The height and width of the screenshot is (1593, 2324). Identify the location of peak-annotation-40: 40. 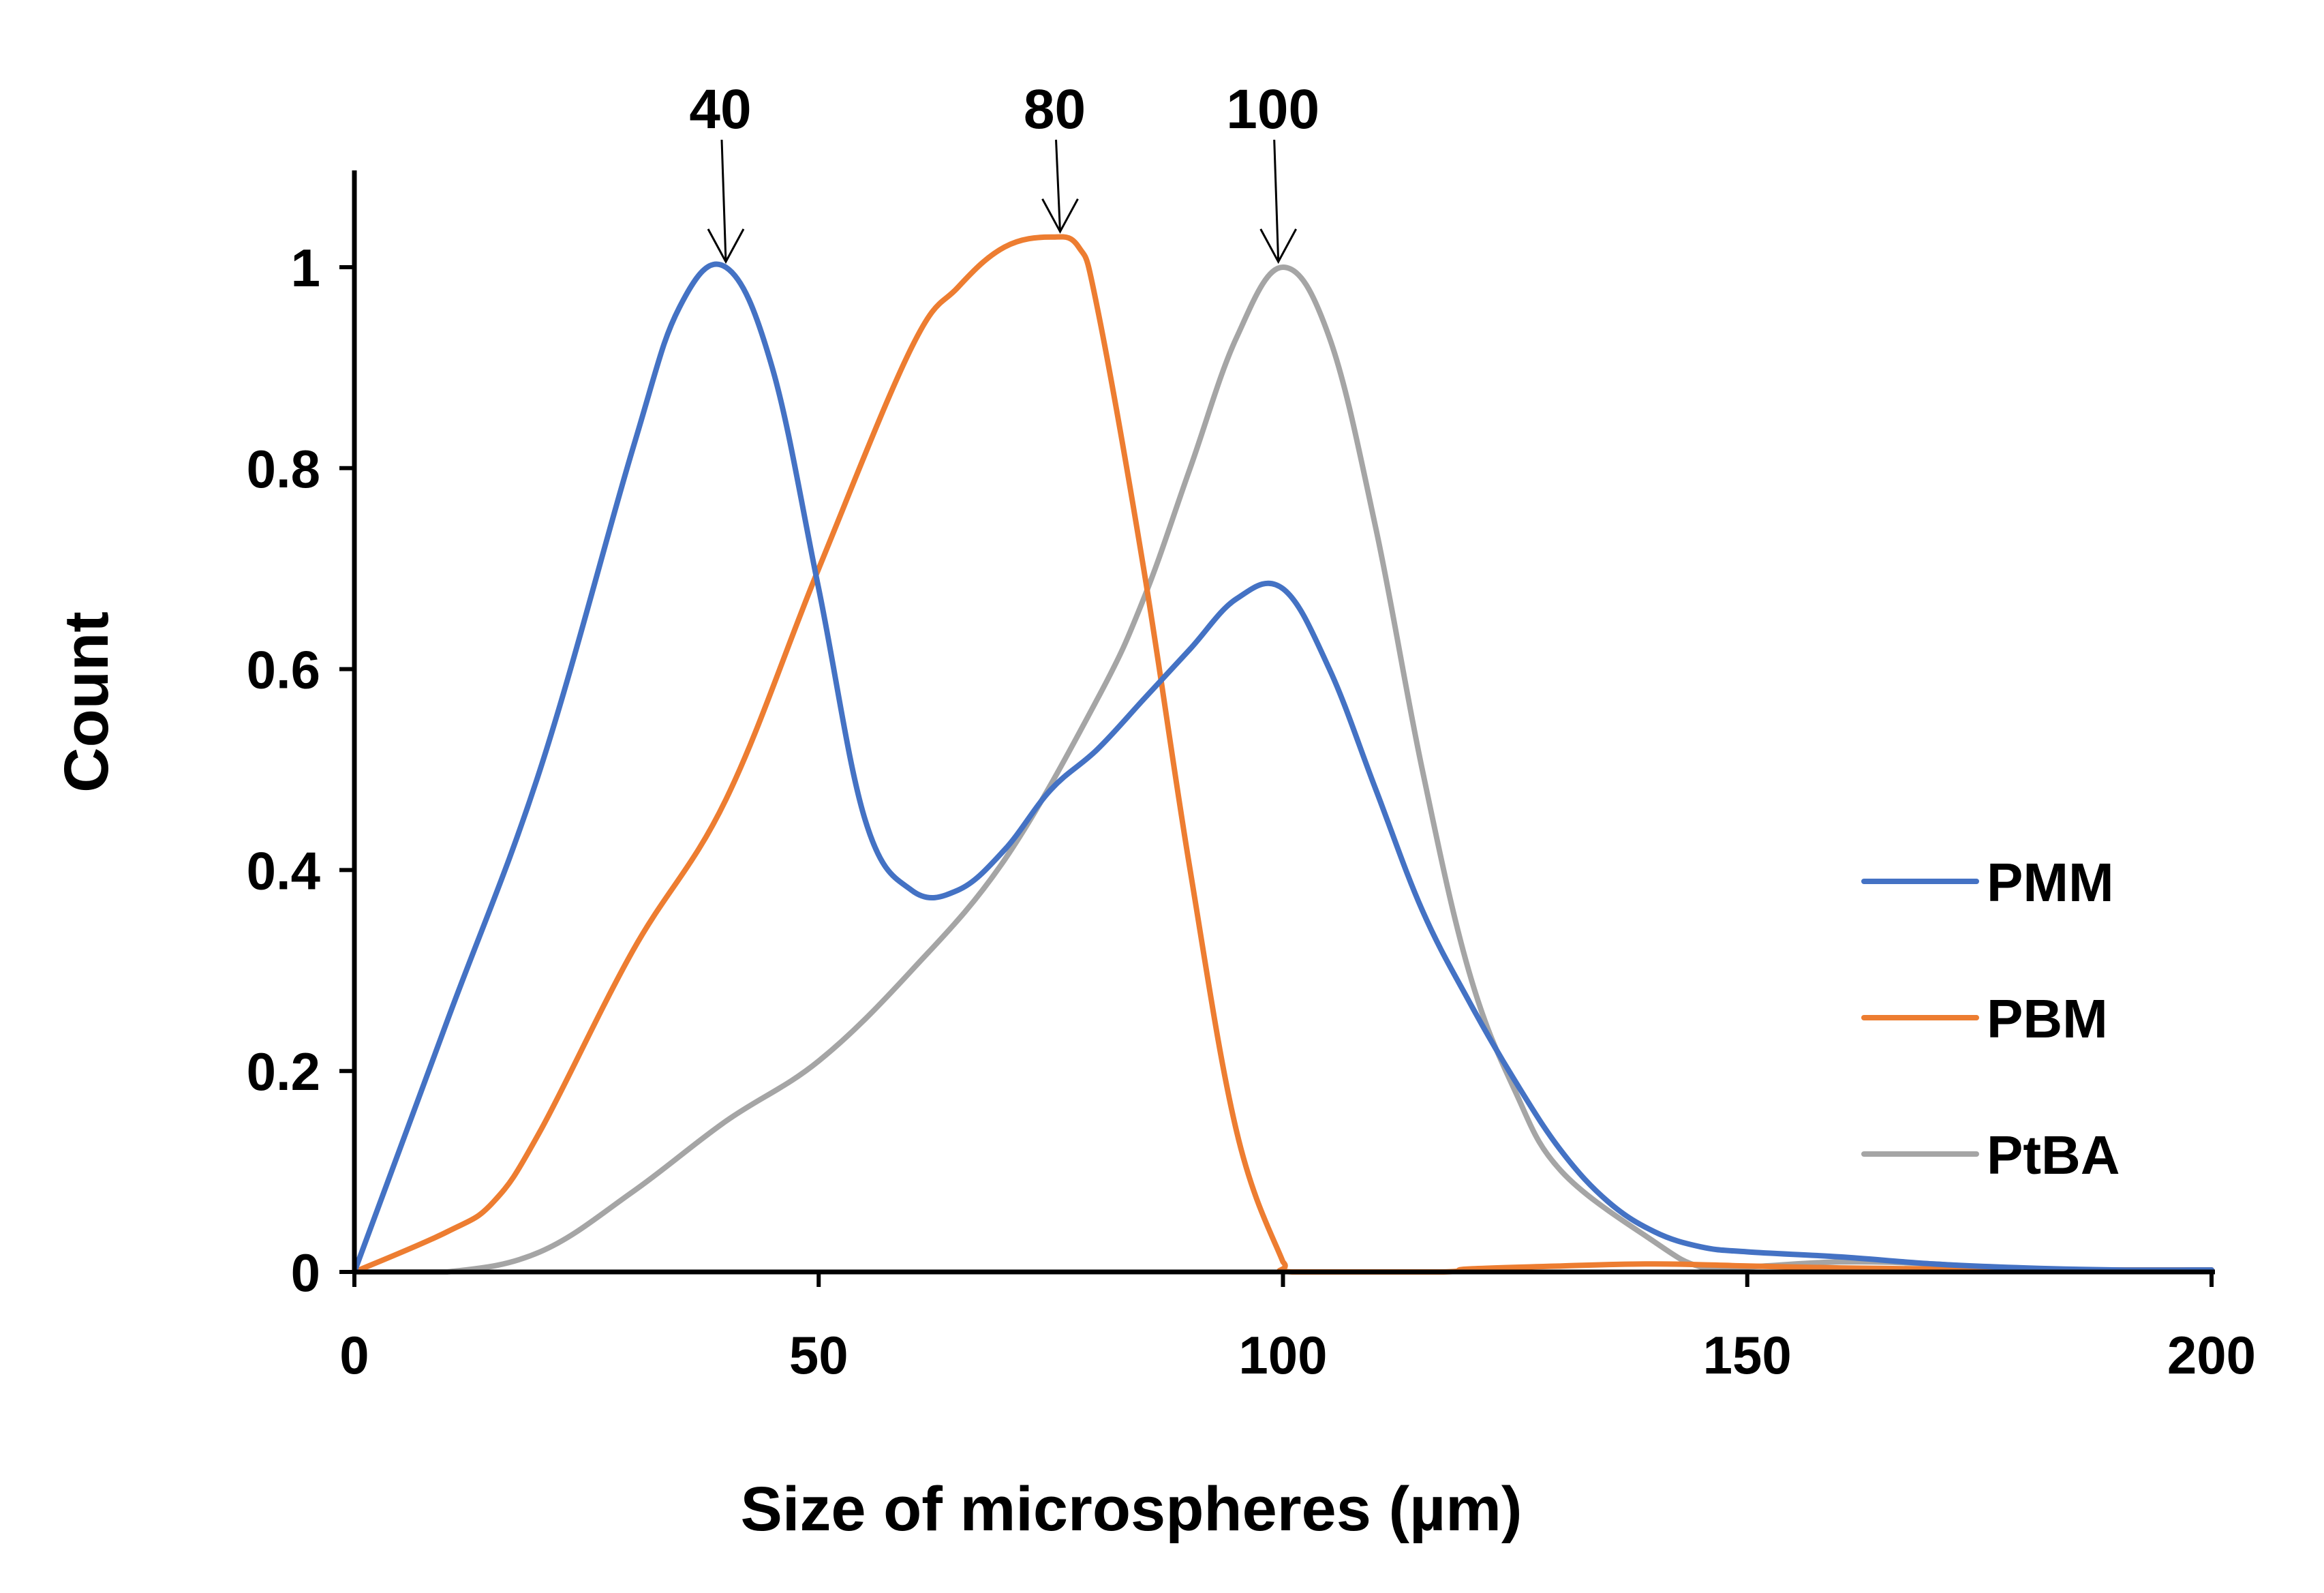
(720, 171).